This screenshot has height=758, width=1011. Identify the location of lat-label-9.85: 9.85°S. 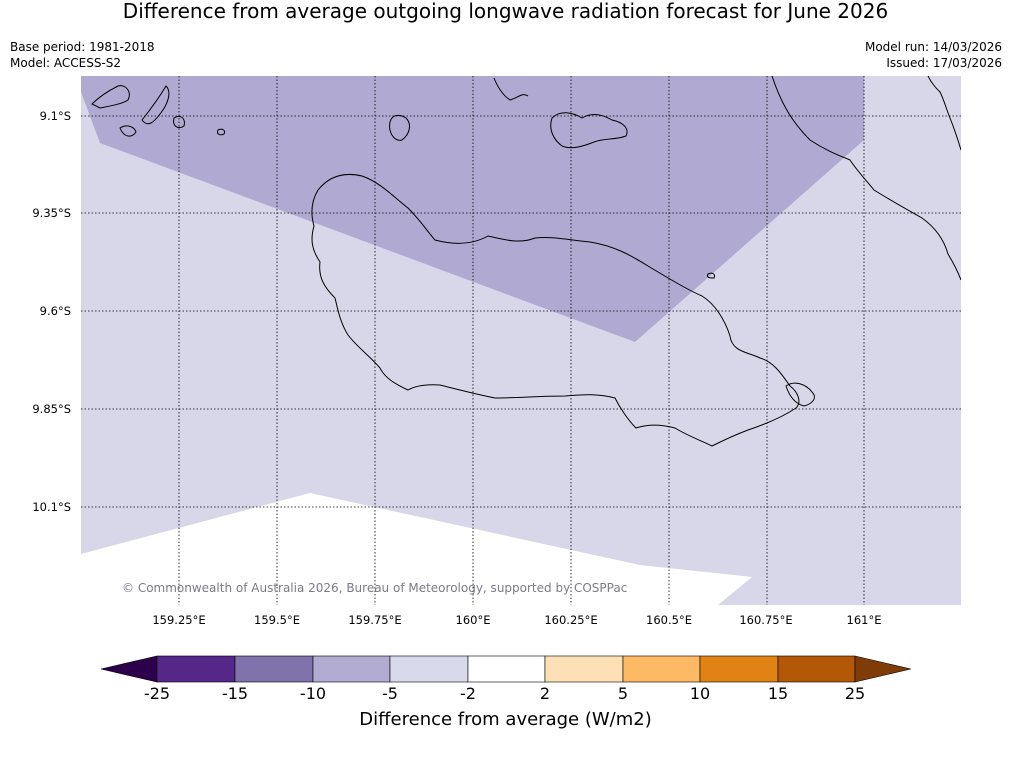
(51, 409).